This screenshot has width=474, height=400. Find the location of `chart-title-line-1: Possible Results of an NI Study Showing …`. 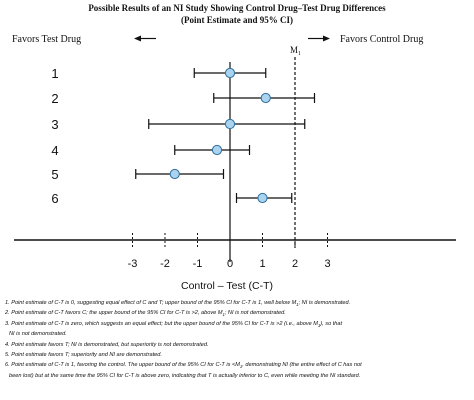

chart-title-line-1: Possible Results of an NI Study Showing … is located at coordinates (237, 8).